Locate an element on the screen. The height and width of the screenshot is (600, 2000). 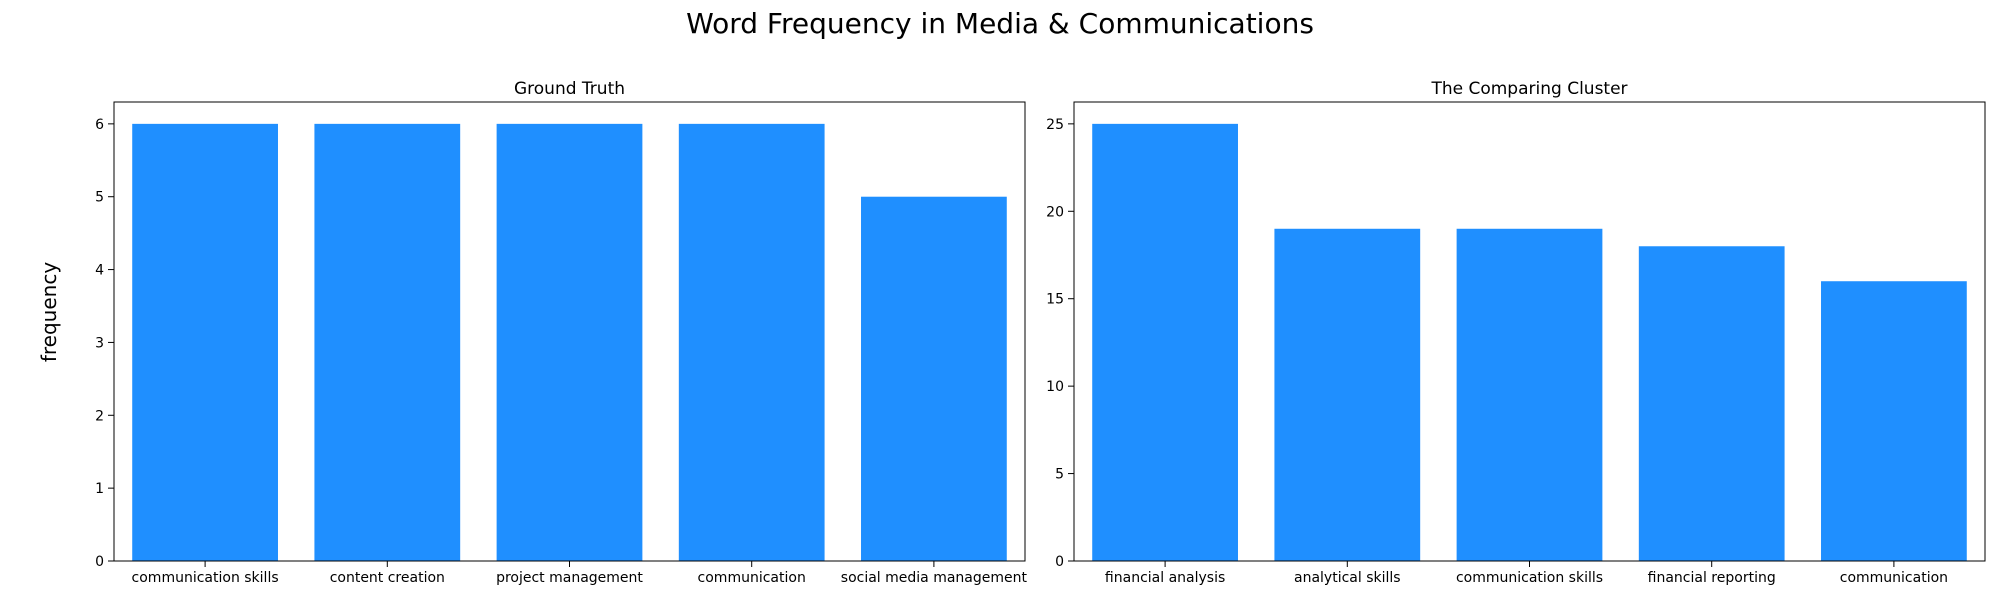
y-tick-label: 25 is located at coordinates (1055, 125).